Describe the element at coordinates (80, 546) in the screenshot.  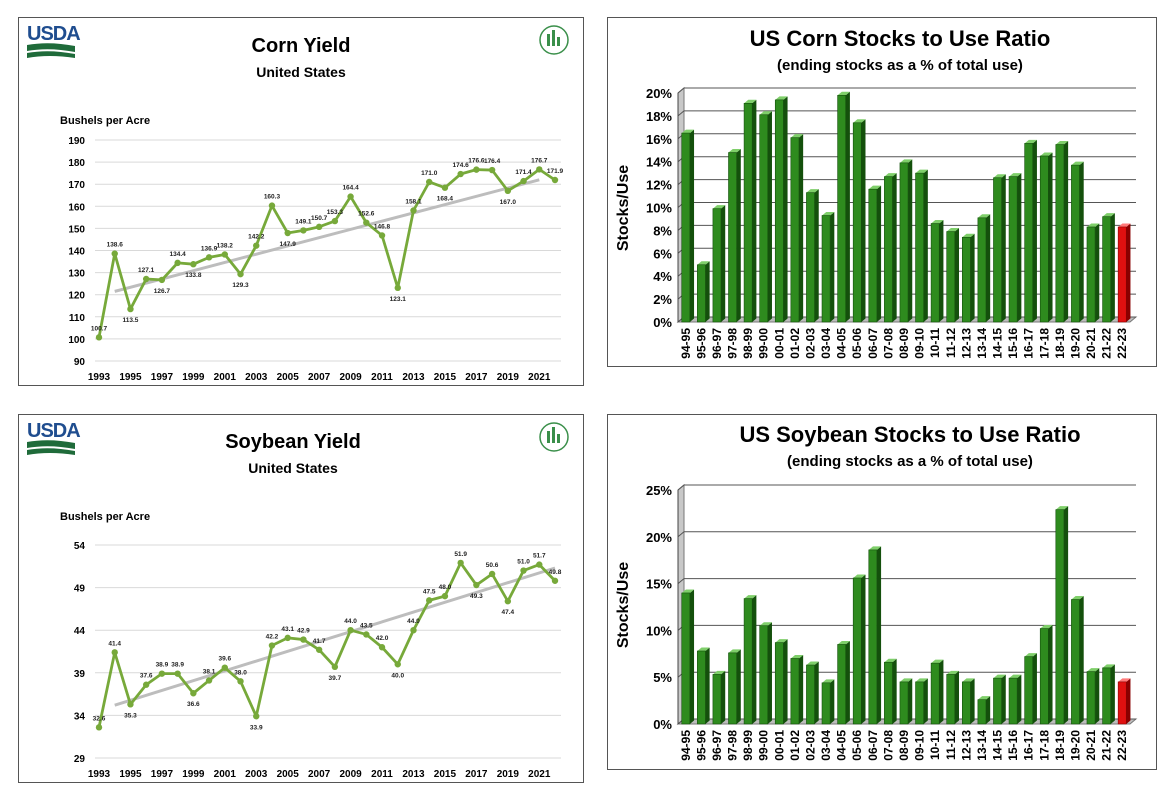
I see `y-tick-label: 54` at that location.